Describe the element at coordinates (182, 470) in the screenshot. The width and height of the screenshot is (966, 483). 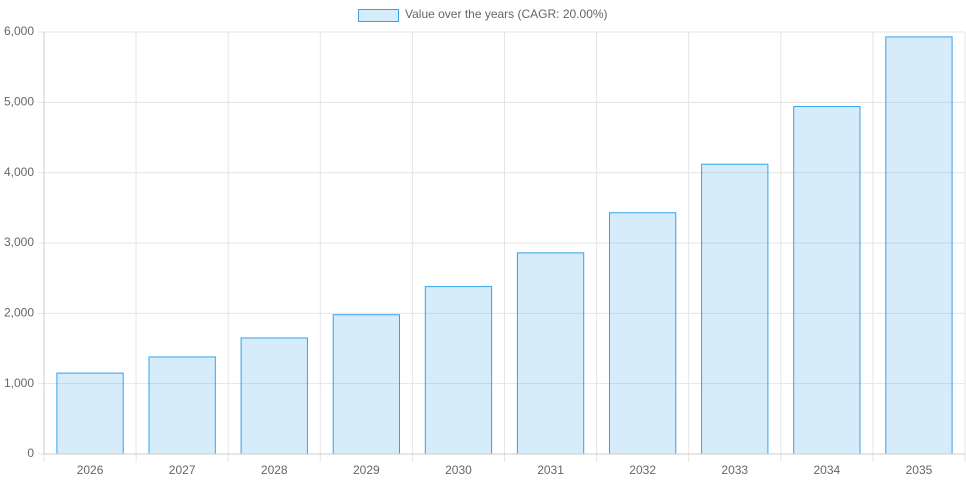
I see `x-tick-label: 2027` at that location.